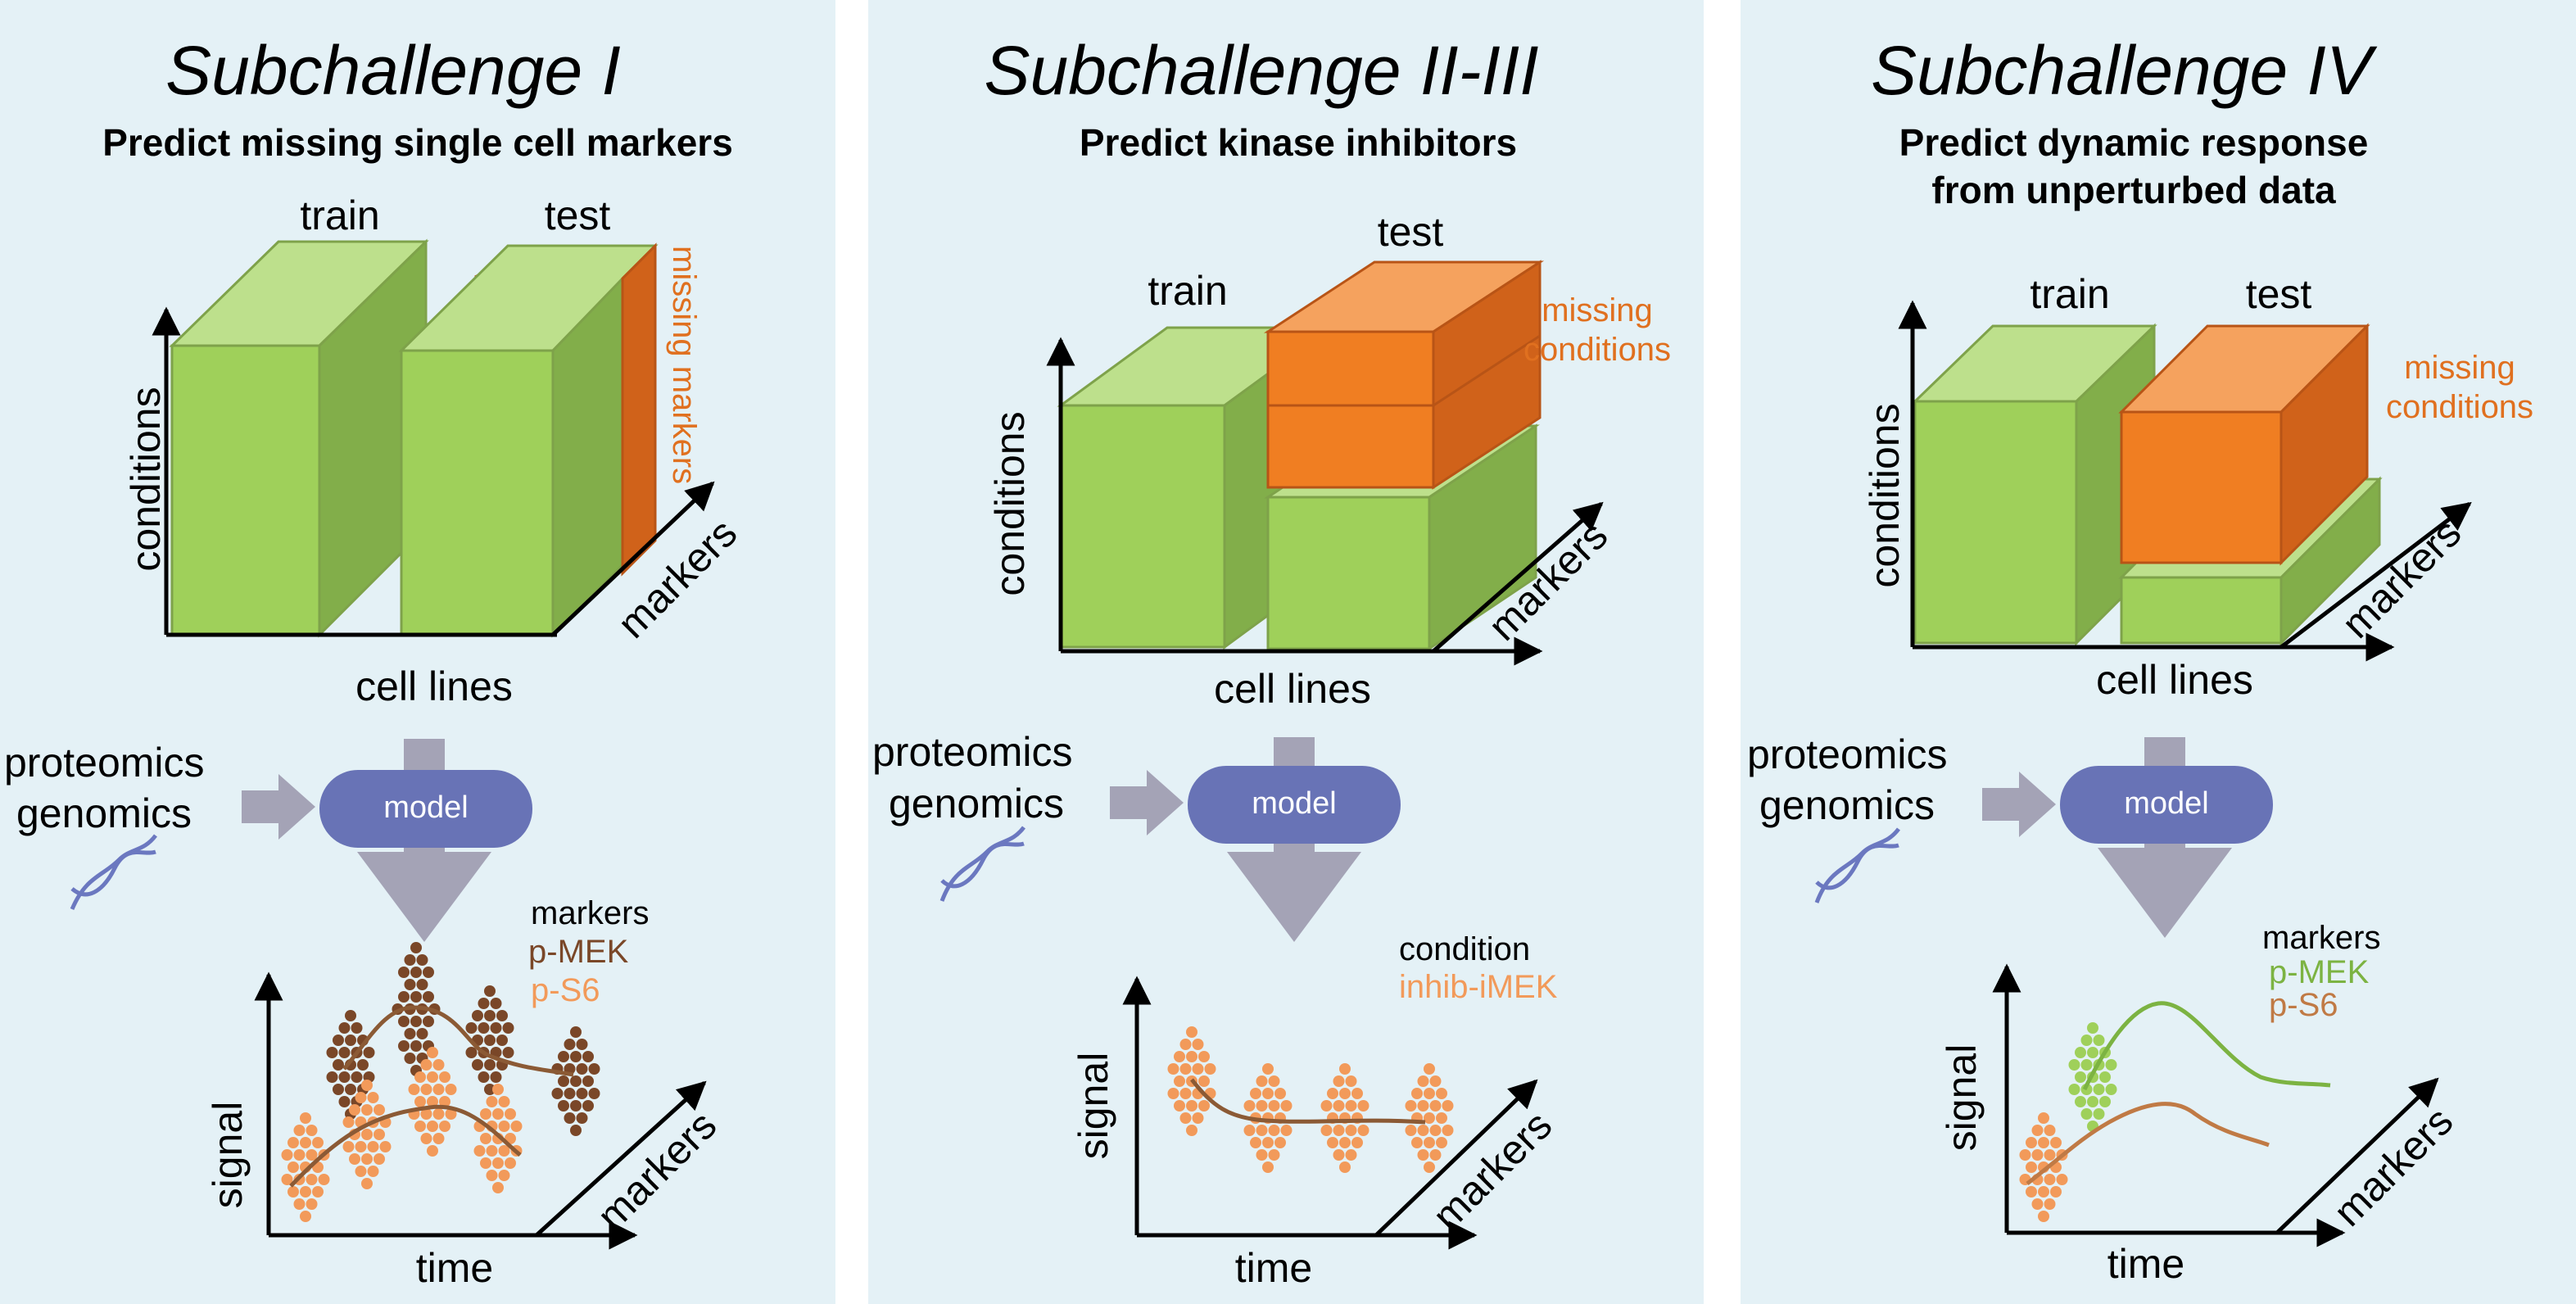  What do you see at coordinates (528, 440) in the screenshot?
I see `panel-1-test-block` at bounding box center [528, 440].